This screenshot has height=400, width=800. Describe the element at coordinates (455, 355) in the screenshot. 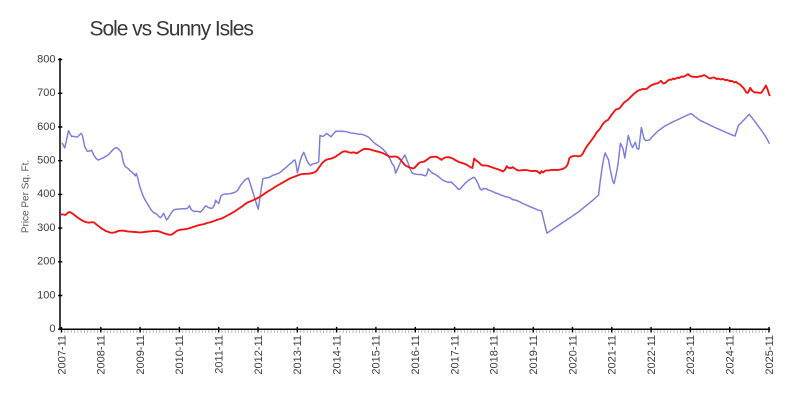

I see `svg-text: 2017-11` at that location.